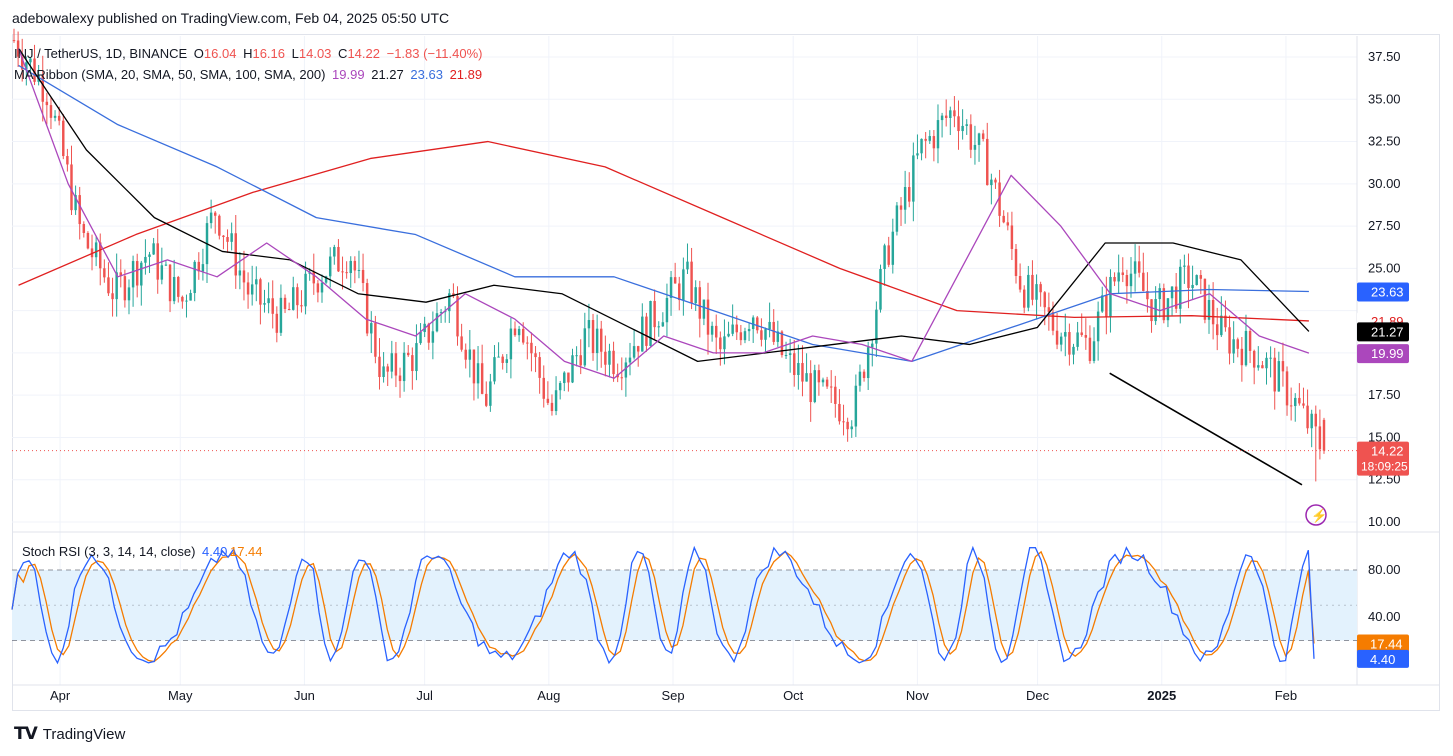 This screenshot has width=1453, height=756. What do you see at coordinates (84, 734) in the screenshot?
I see `footer-brand: TradingView` at bounding box center [84, 734].